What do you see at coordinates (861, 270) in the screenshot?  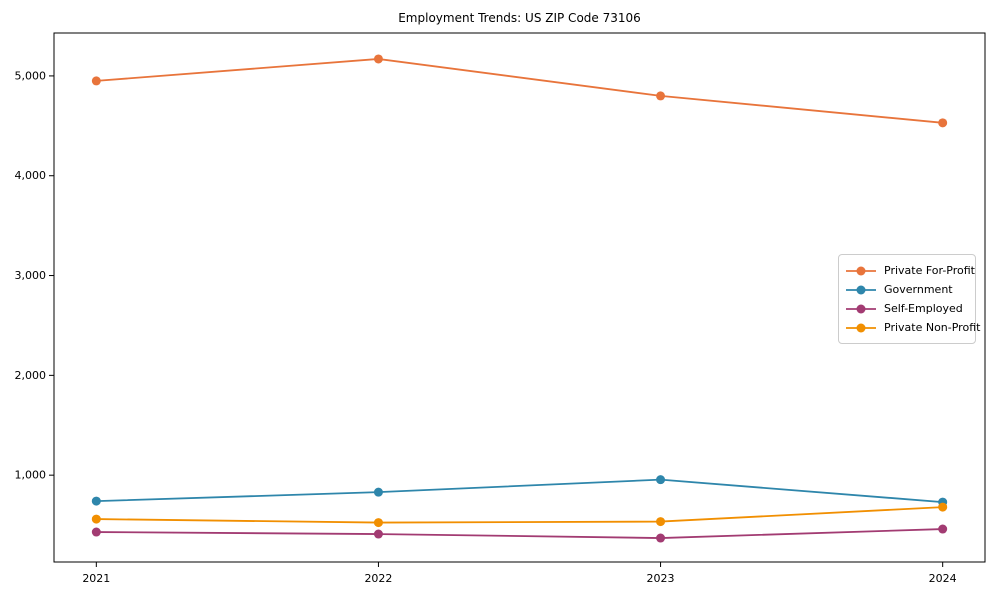 I see `legend-line-sample-private-for-profit` at bounding box center [861, 270].